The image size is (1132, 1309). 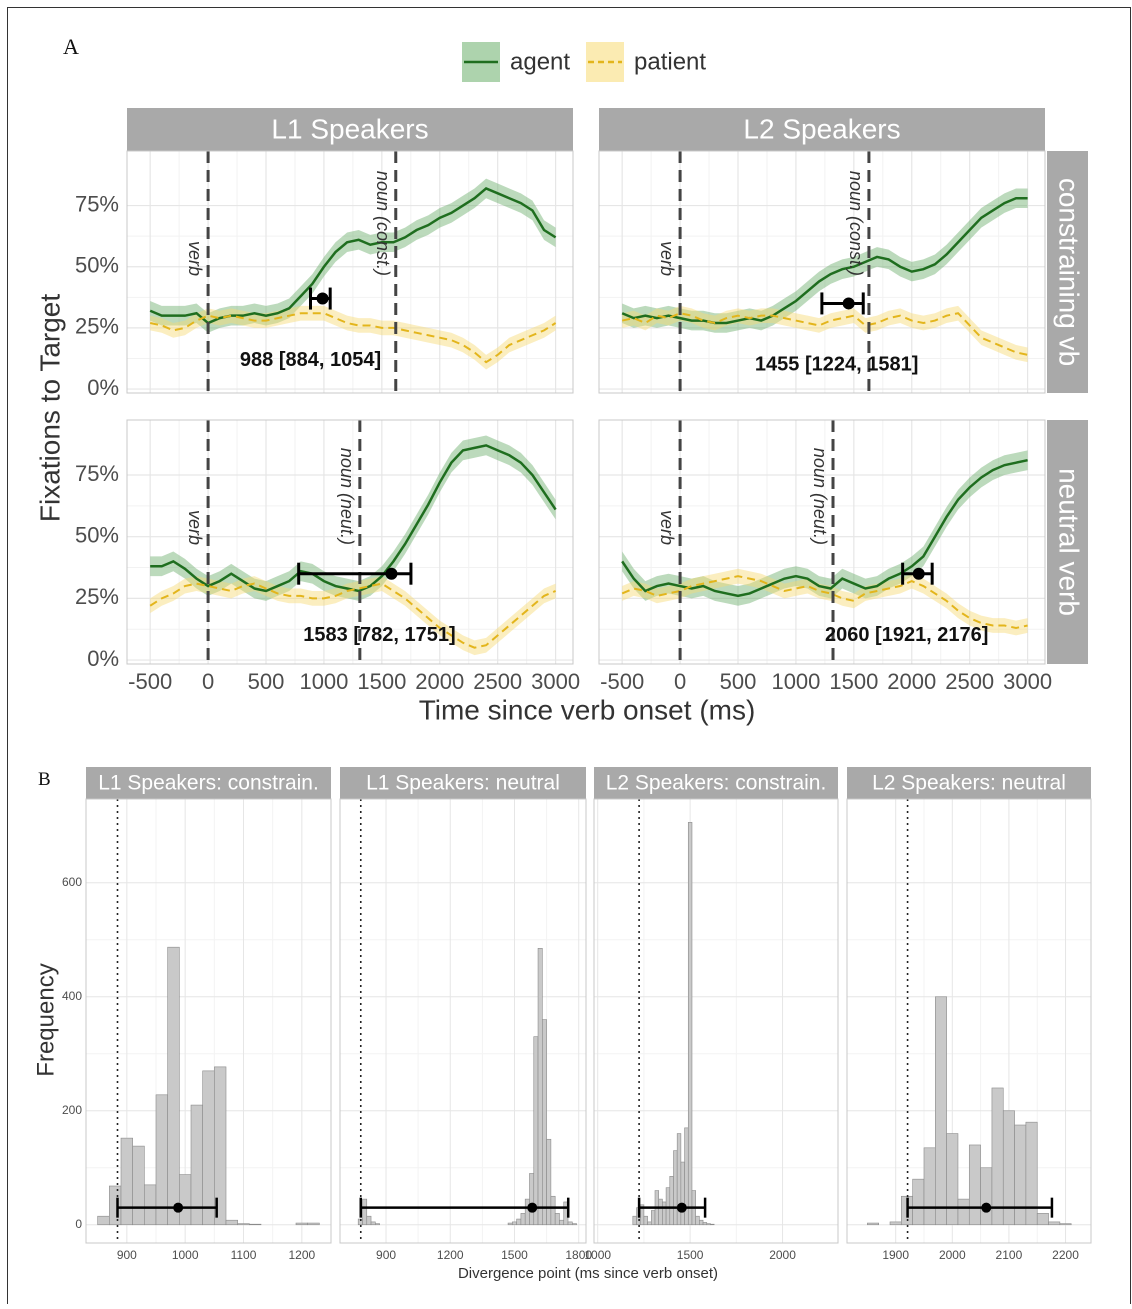 I want to click on estimate-label: 988 [884, 1054], so click(x=310, y=360).